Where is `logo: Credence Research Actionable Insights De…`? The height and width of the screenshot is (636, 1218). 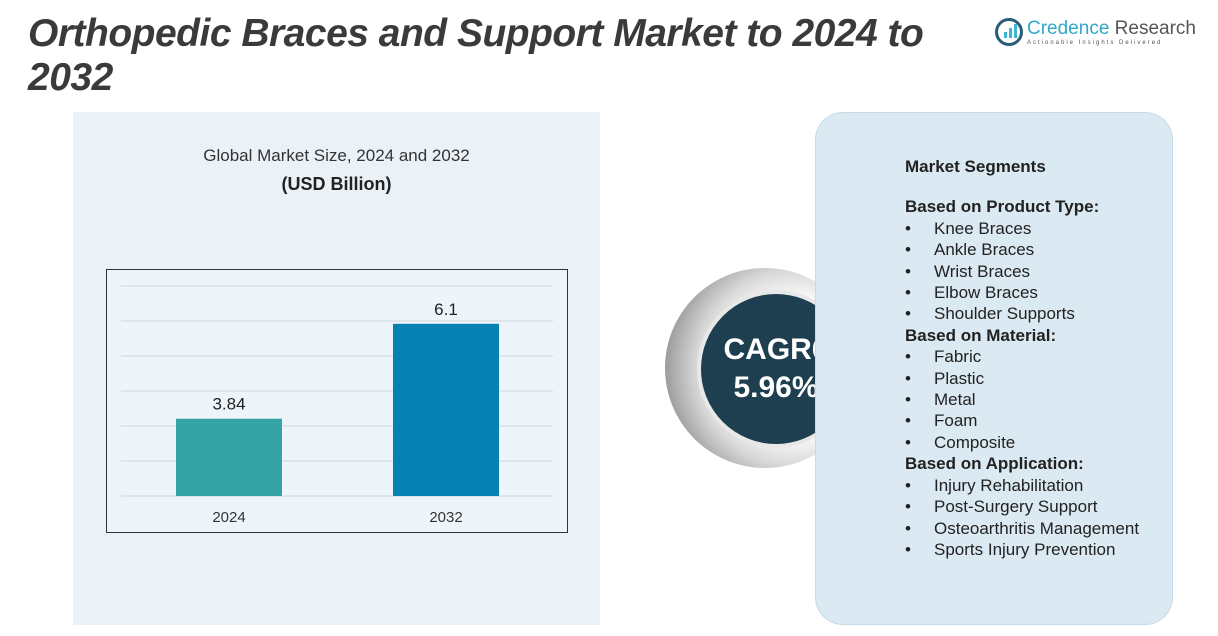 logo: Credence Research Actionable Insights De… is located at coordinates (1095, 32).